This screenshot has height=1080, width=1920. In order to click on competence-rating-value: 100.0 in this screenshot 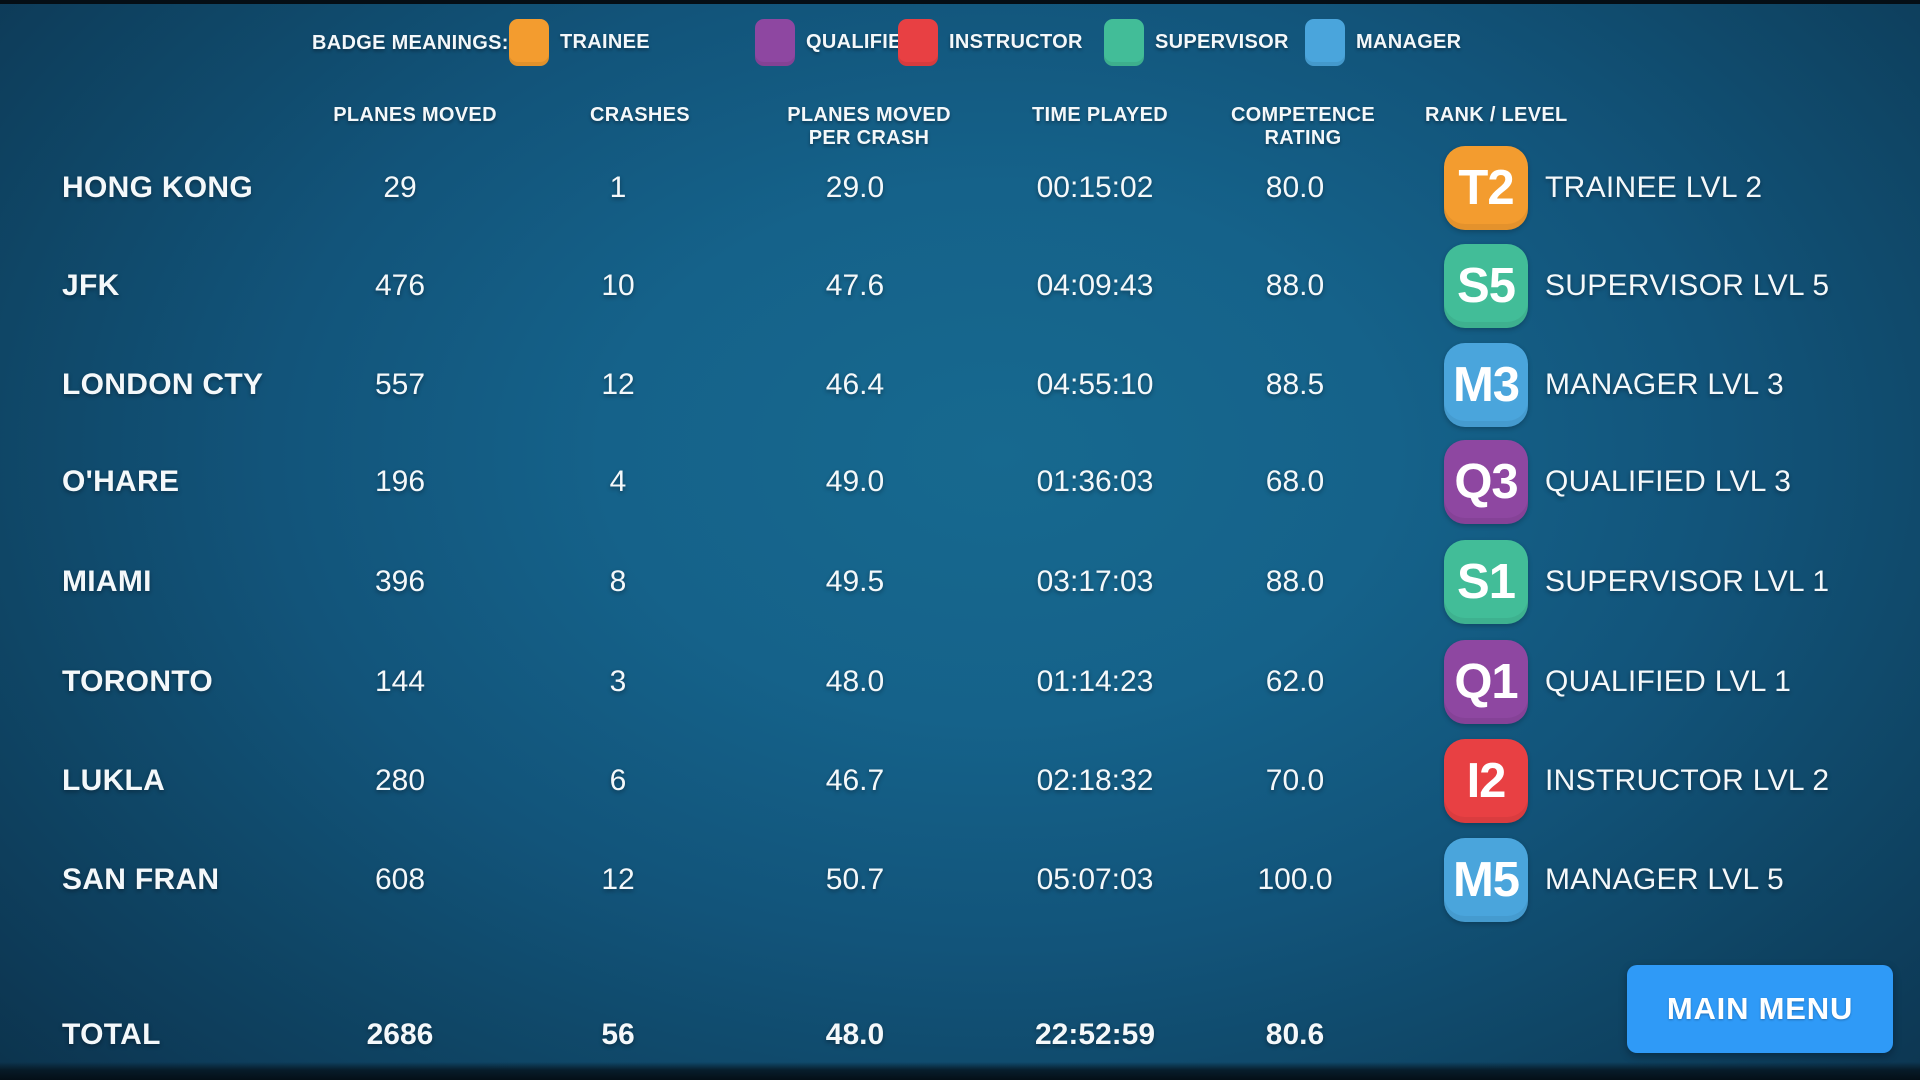, I will do `click(1295, 879)`.